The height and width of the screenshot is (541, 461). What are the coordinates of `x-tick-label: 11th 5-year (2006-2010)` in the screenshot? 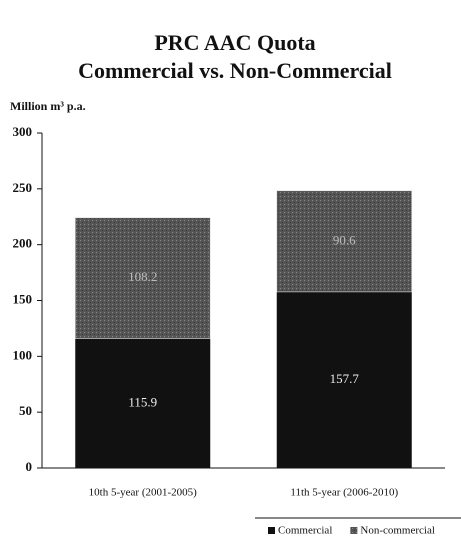 It's located at (344, 493).